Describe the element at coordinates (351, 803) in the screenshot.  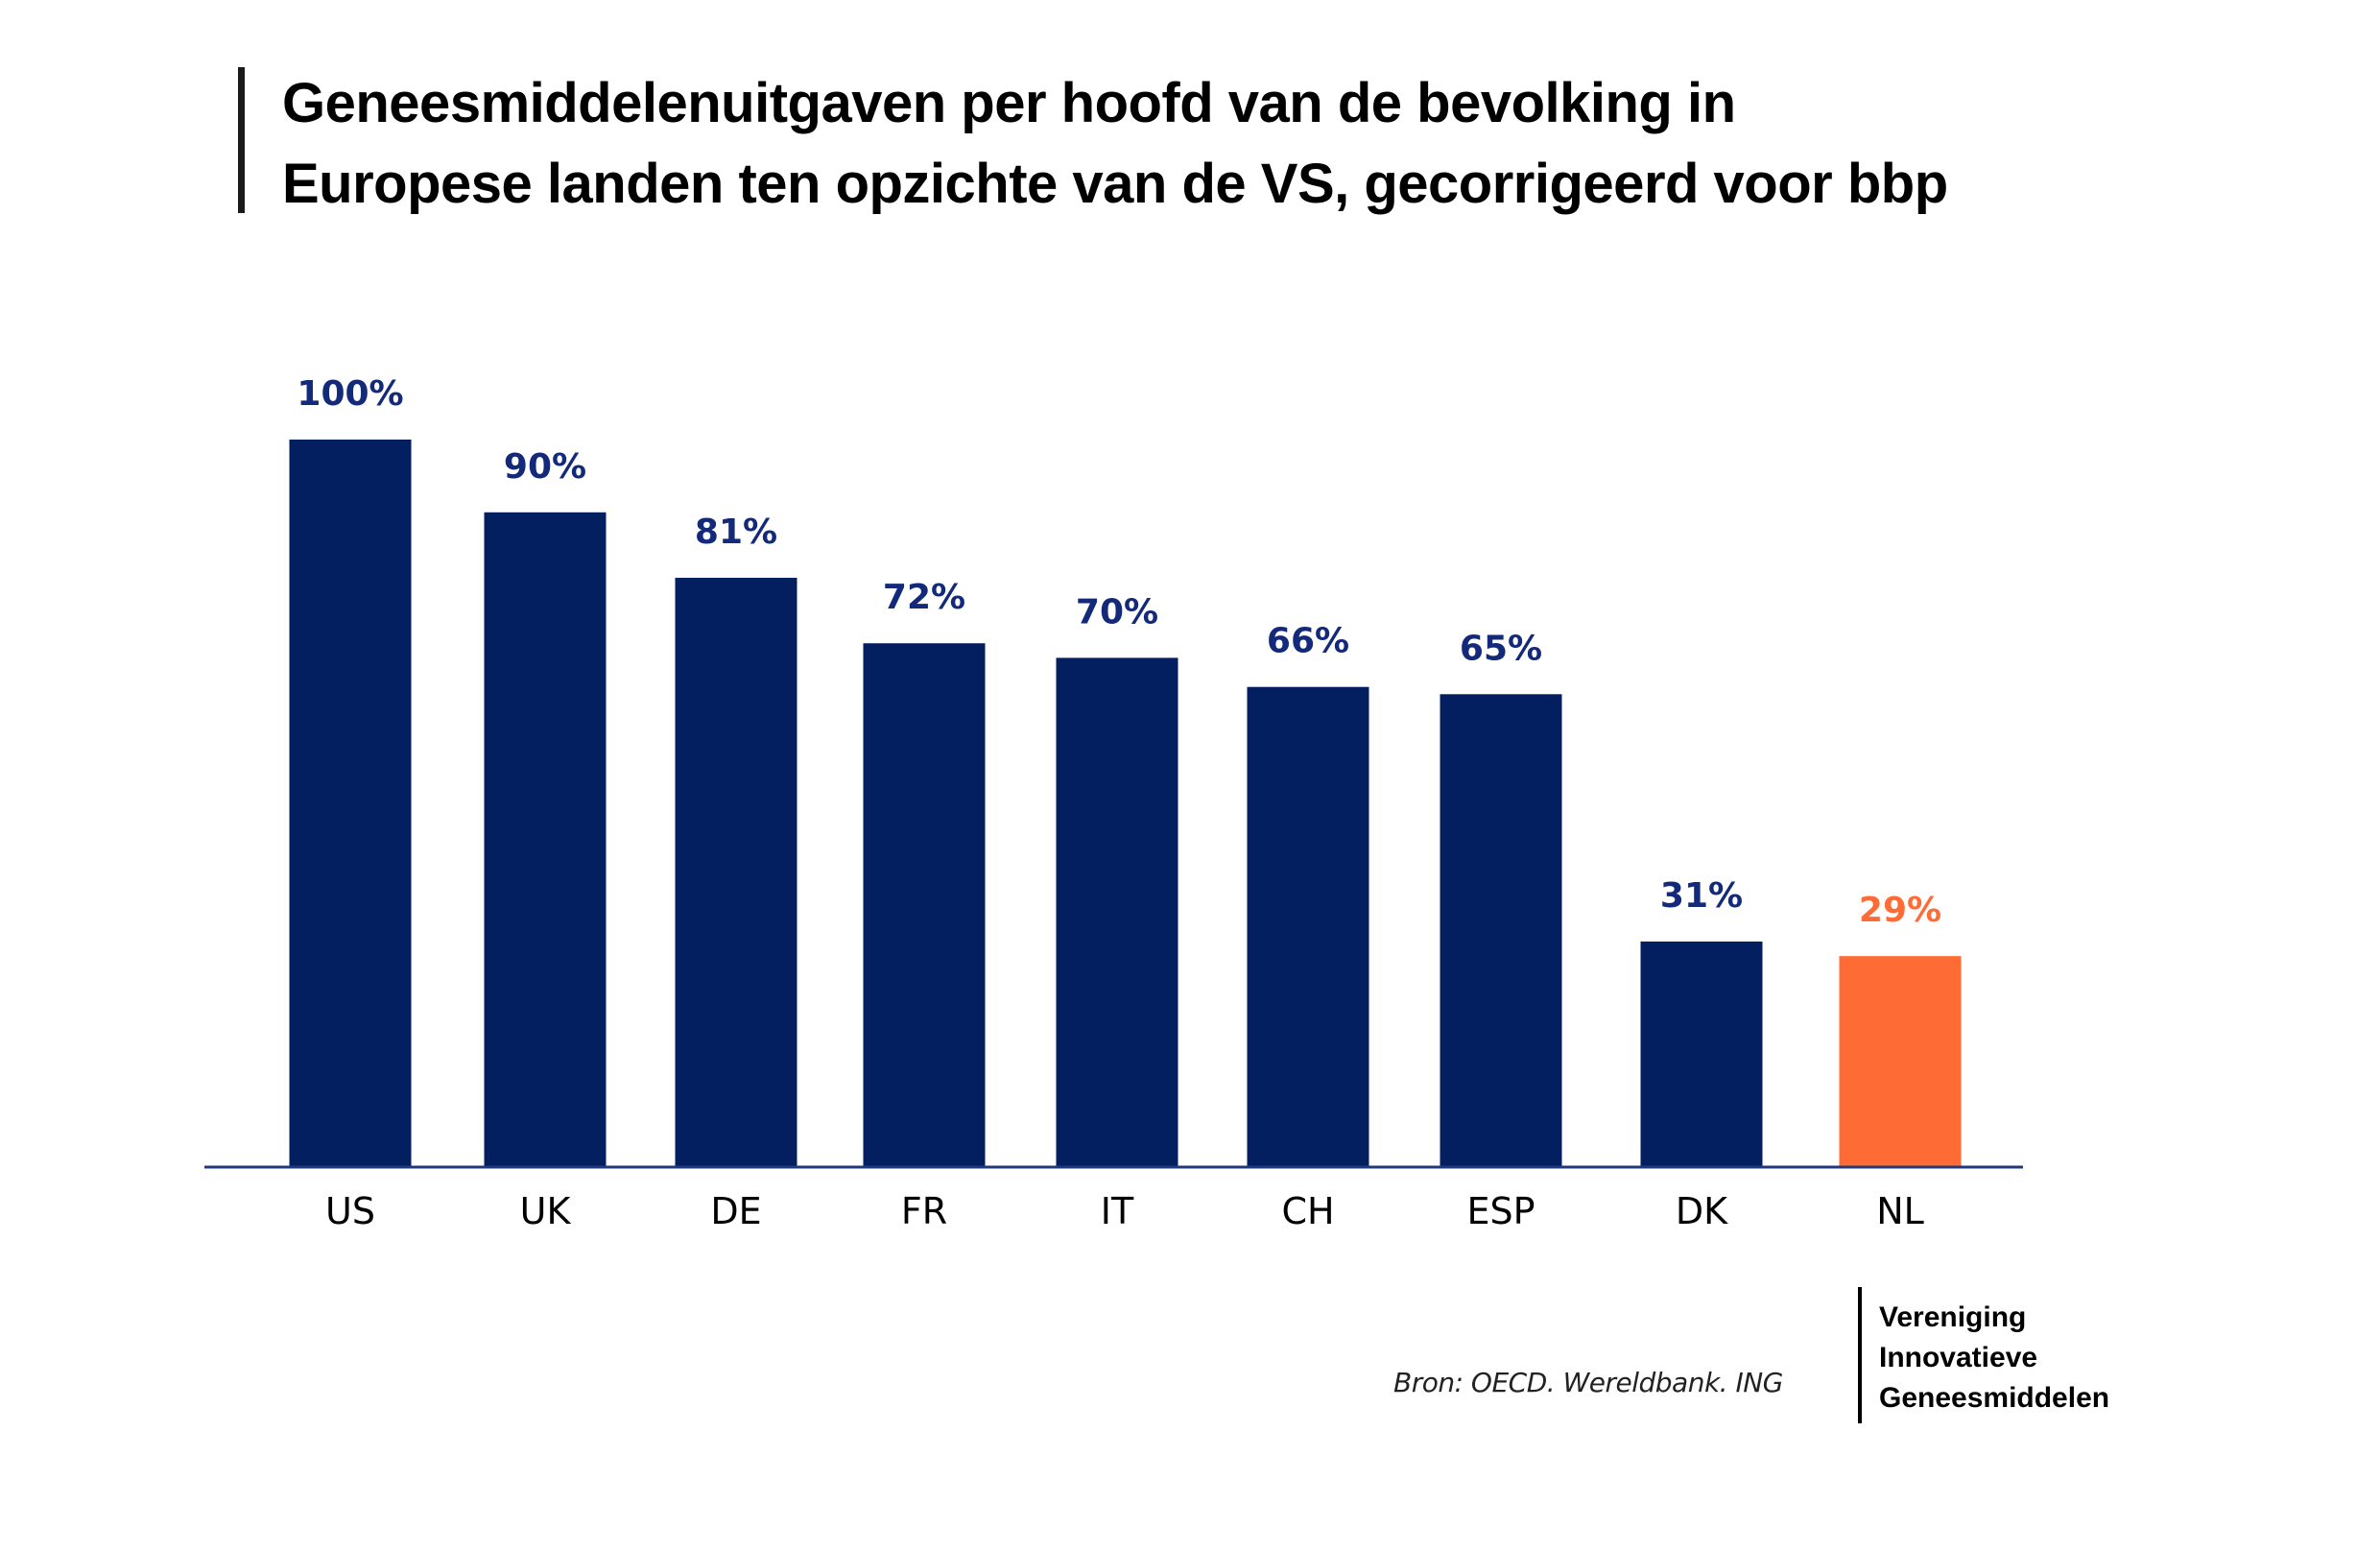
I see `bar-us` at that location.